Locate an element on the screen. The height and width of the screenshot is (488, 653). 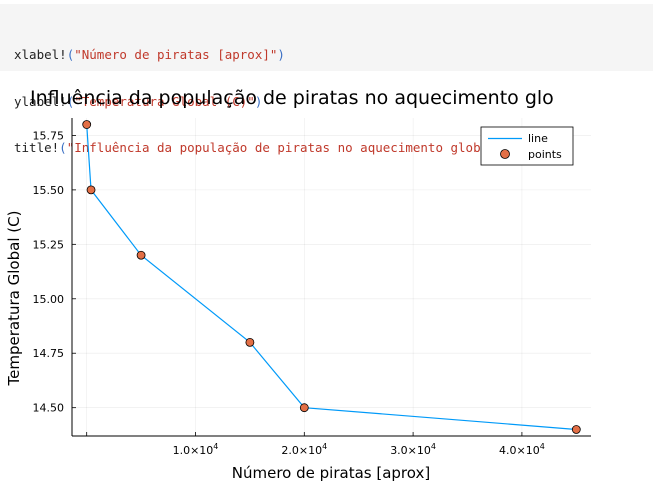
y-tick-label: 15.25 is located at coordinates (49, 244).